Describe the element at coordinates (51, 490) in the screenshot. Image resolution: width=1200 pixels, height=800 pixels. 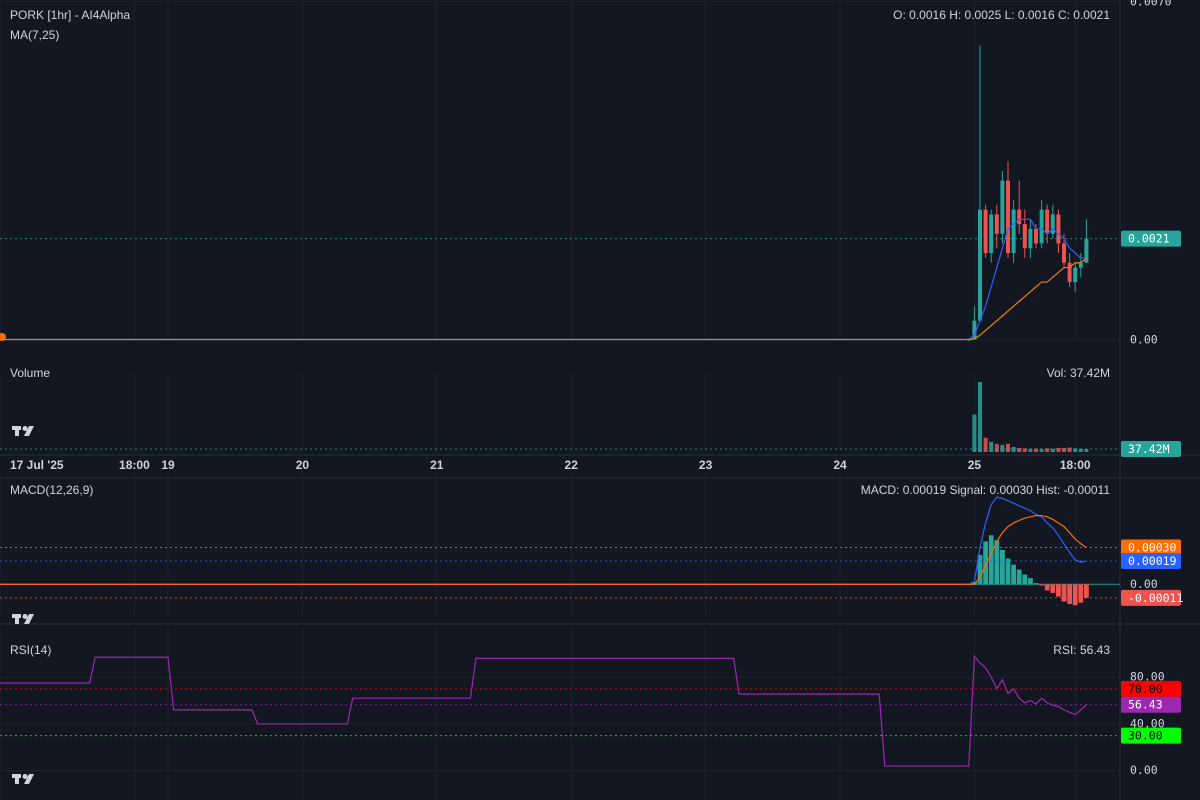
I see `pane-title: MACD(12,26,9)` at that location.